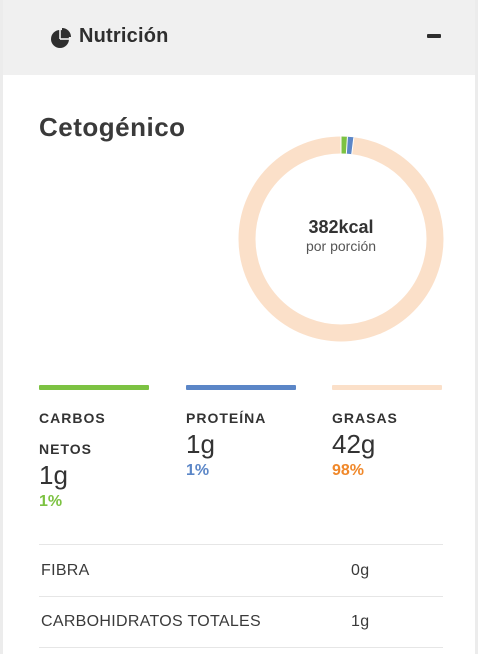  What do you see at coordinates (200, 444) in the screenshot?
I see `macro-protein-amount: 1g` at bounding box center [200, 444].